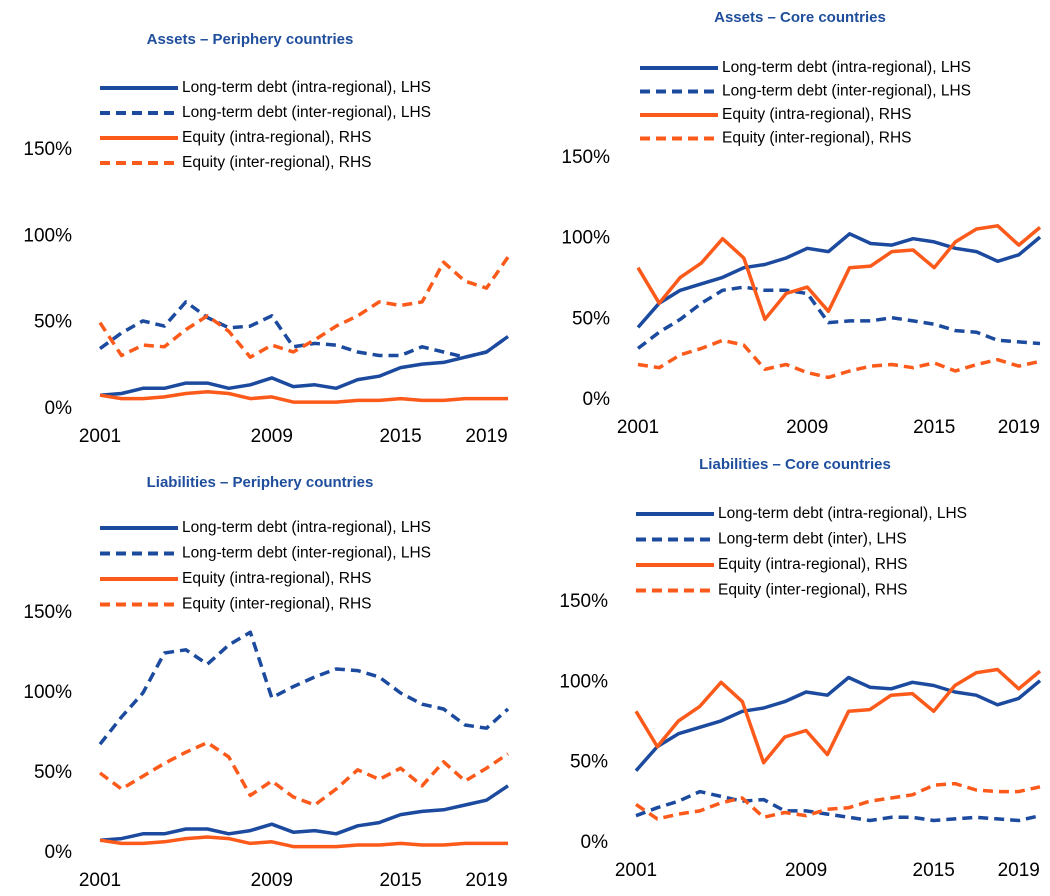 This screenshot has width=1050, height=896. I want to click on chart-title: Liabilities – Core countries, so click(795, 464).